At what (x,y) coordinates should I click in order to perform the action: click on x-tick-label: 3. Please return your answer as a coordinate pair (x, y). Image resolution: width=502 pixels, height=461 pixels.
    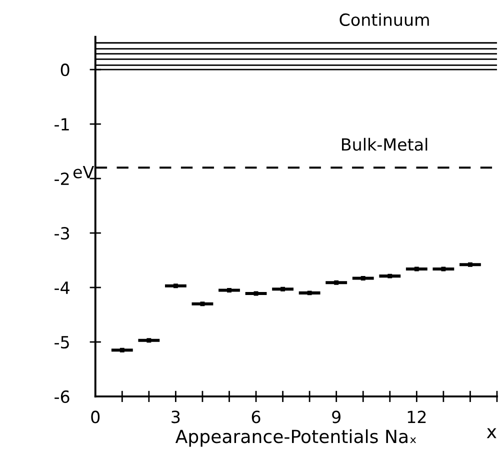
    Looking at the image, I should click on (176, 417).